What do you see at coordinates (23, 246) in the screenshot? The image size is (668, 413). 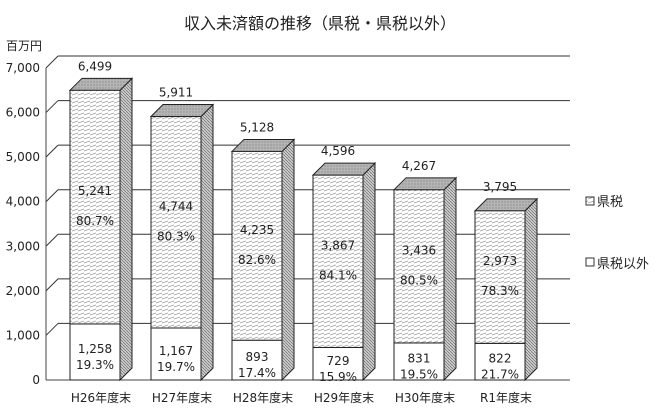 I see `y-tick-label: 3,000` at bounding box center [23, 246].